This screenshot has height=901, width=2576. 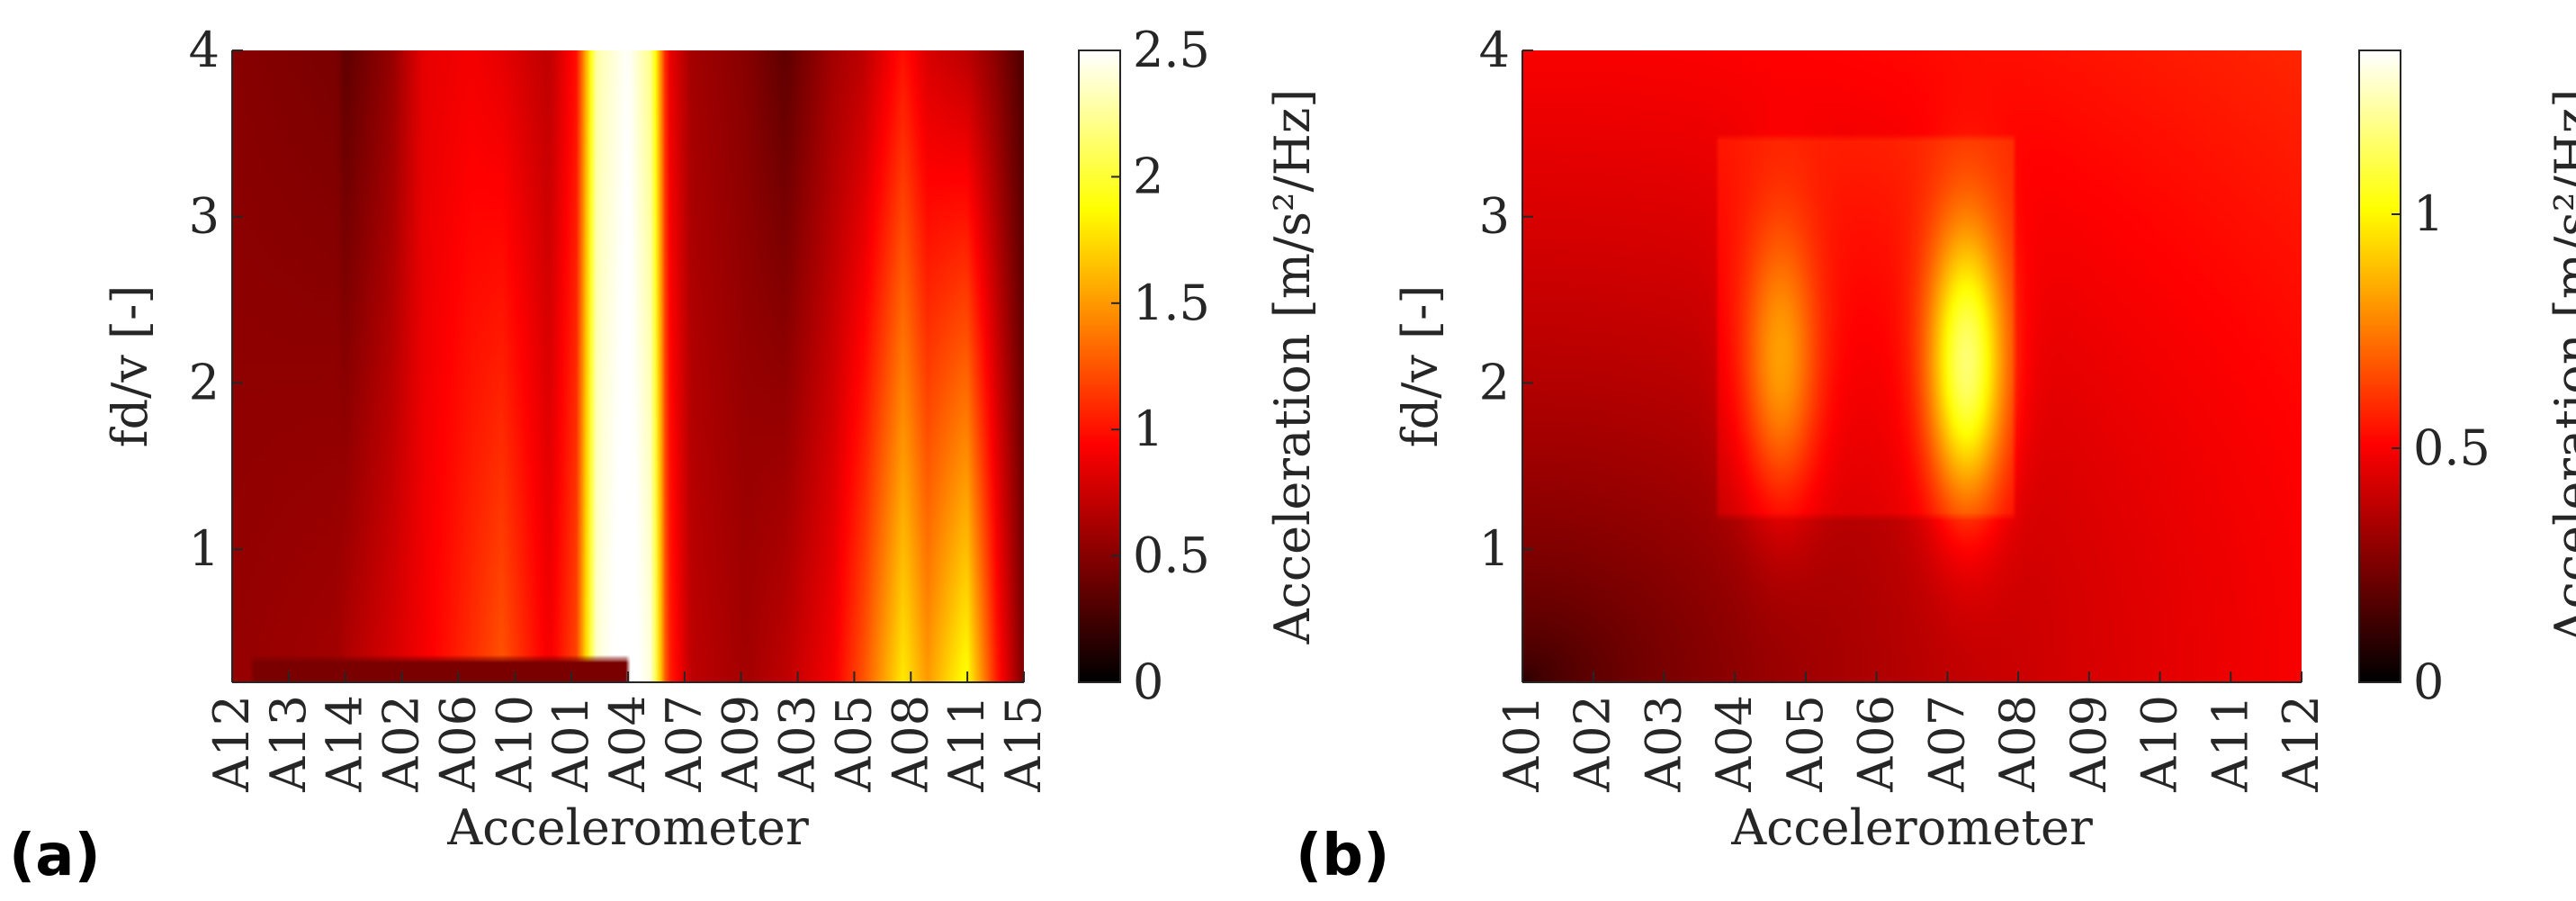 I want to click on colorbar-title-b: Acceleration [m/s²/Hz], so click(x=2561, y=367).